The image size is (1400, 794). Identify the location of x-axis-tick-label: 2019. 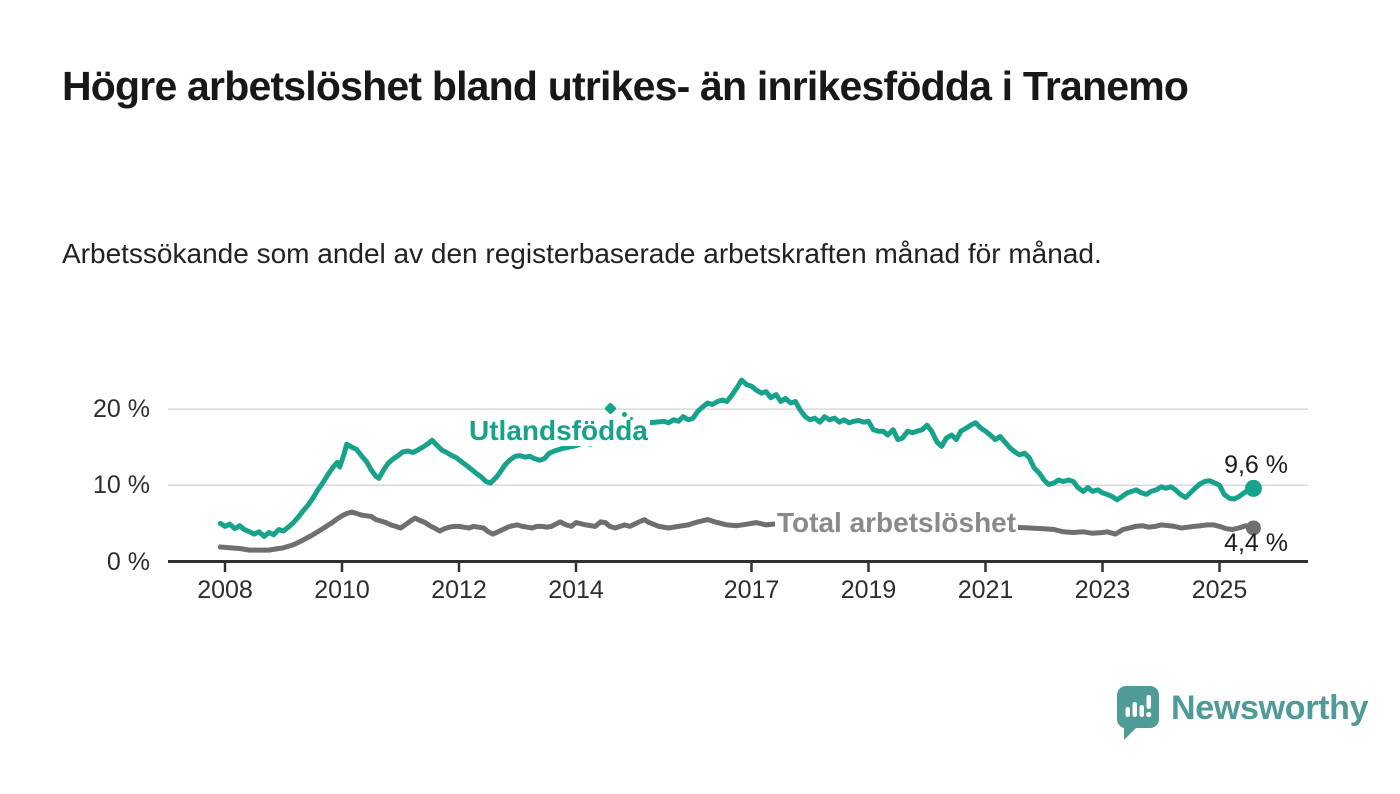
(868, 590).